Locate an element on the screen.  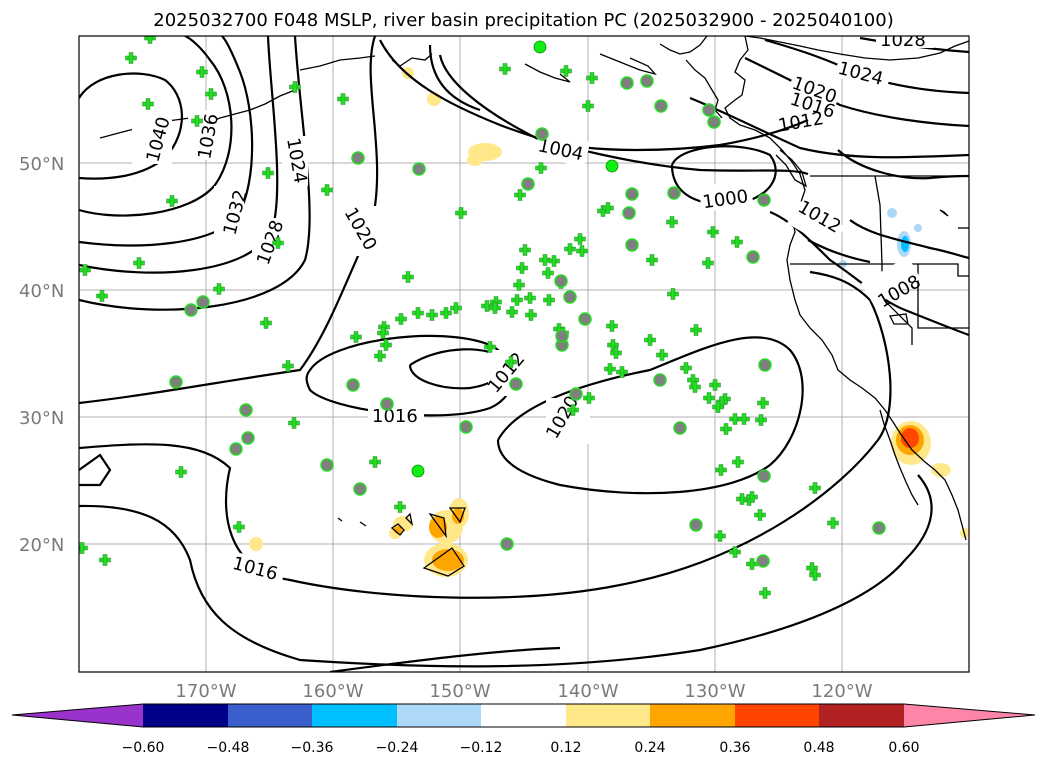
isobar-label: 1028 is located at coordinates (903, 40).